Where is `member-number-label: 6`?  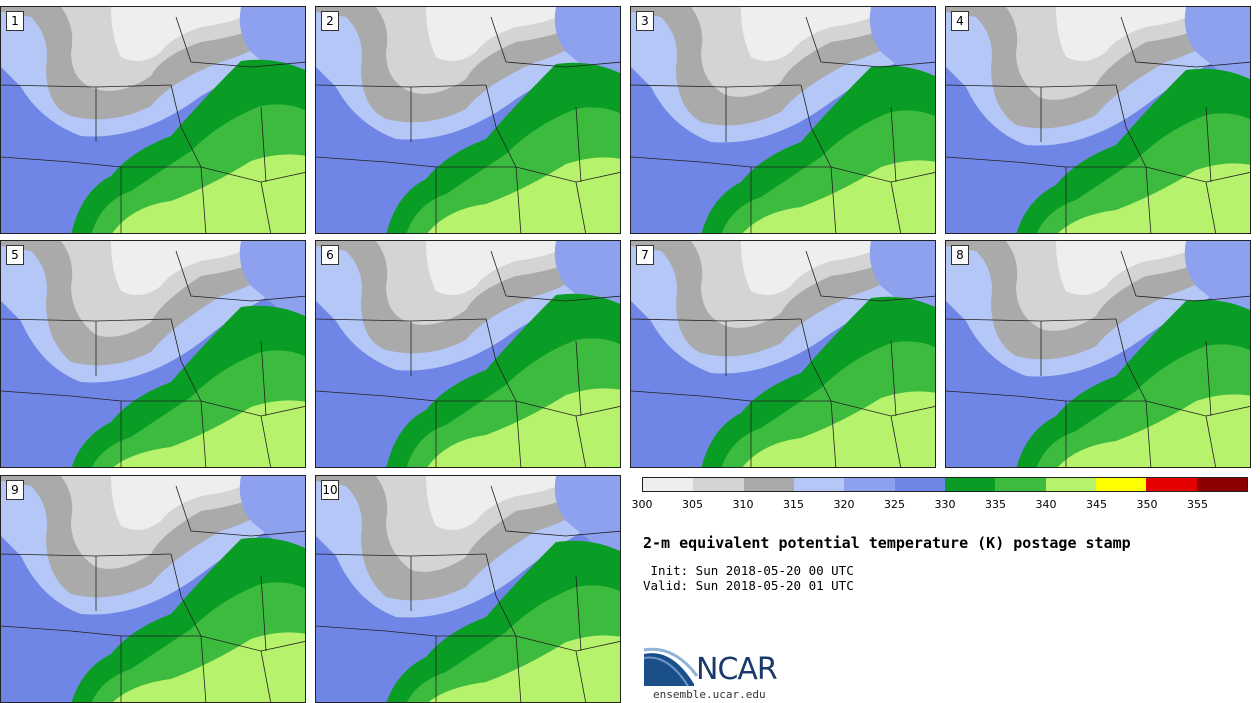 member-number-label: 6 is located at coordinates (330, 255).